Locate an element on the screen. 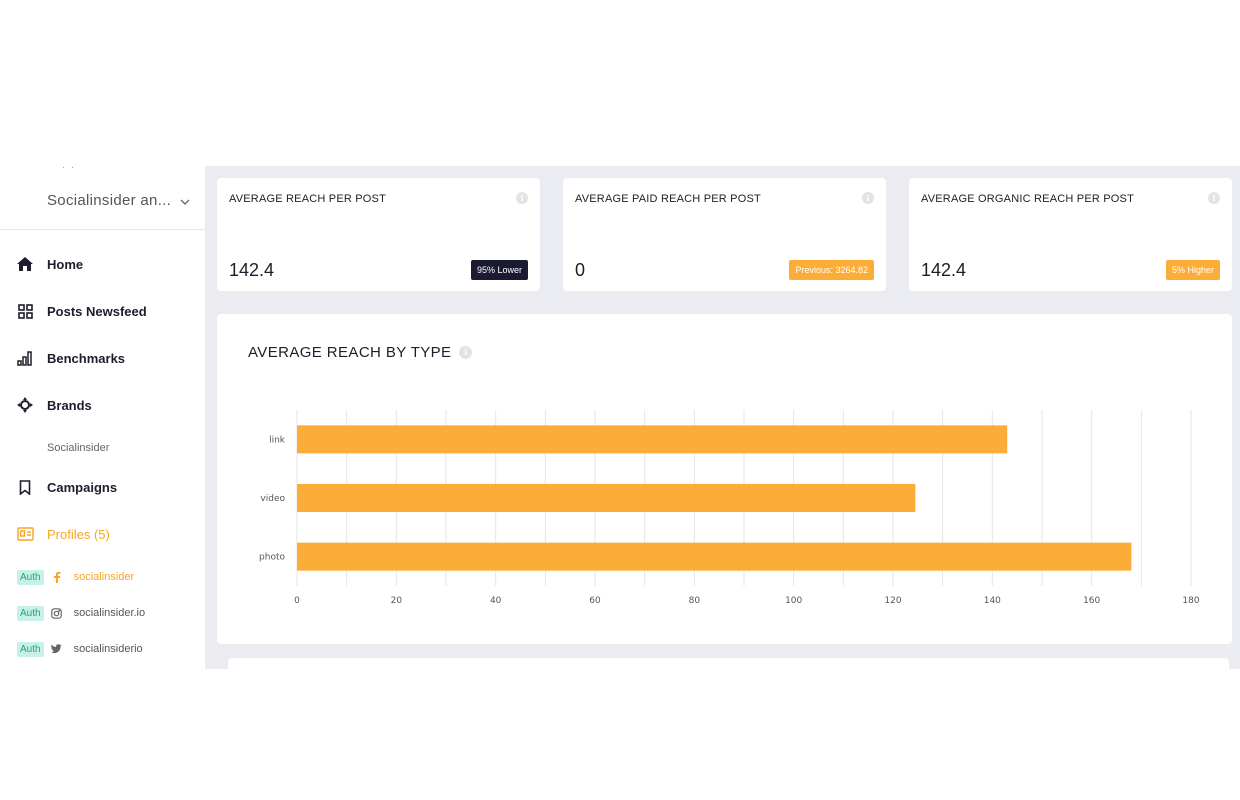 The height and width of the screenshot is (800, 1240). facebook-icon is located at coordinates (57, 577).